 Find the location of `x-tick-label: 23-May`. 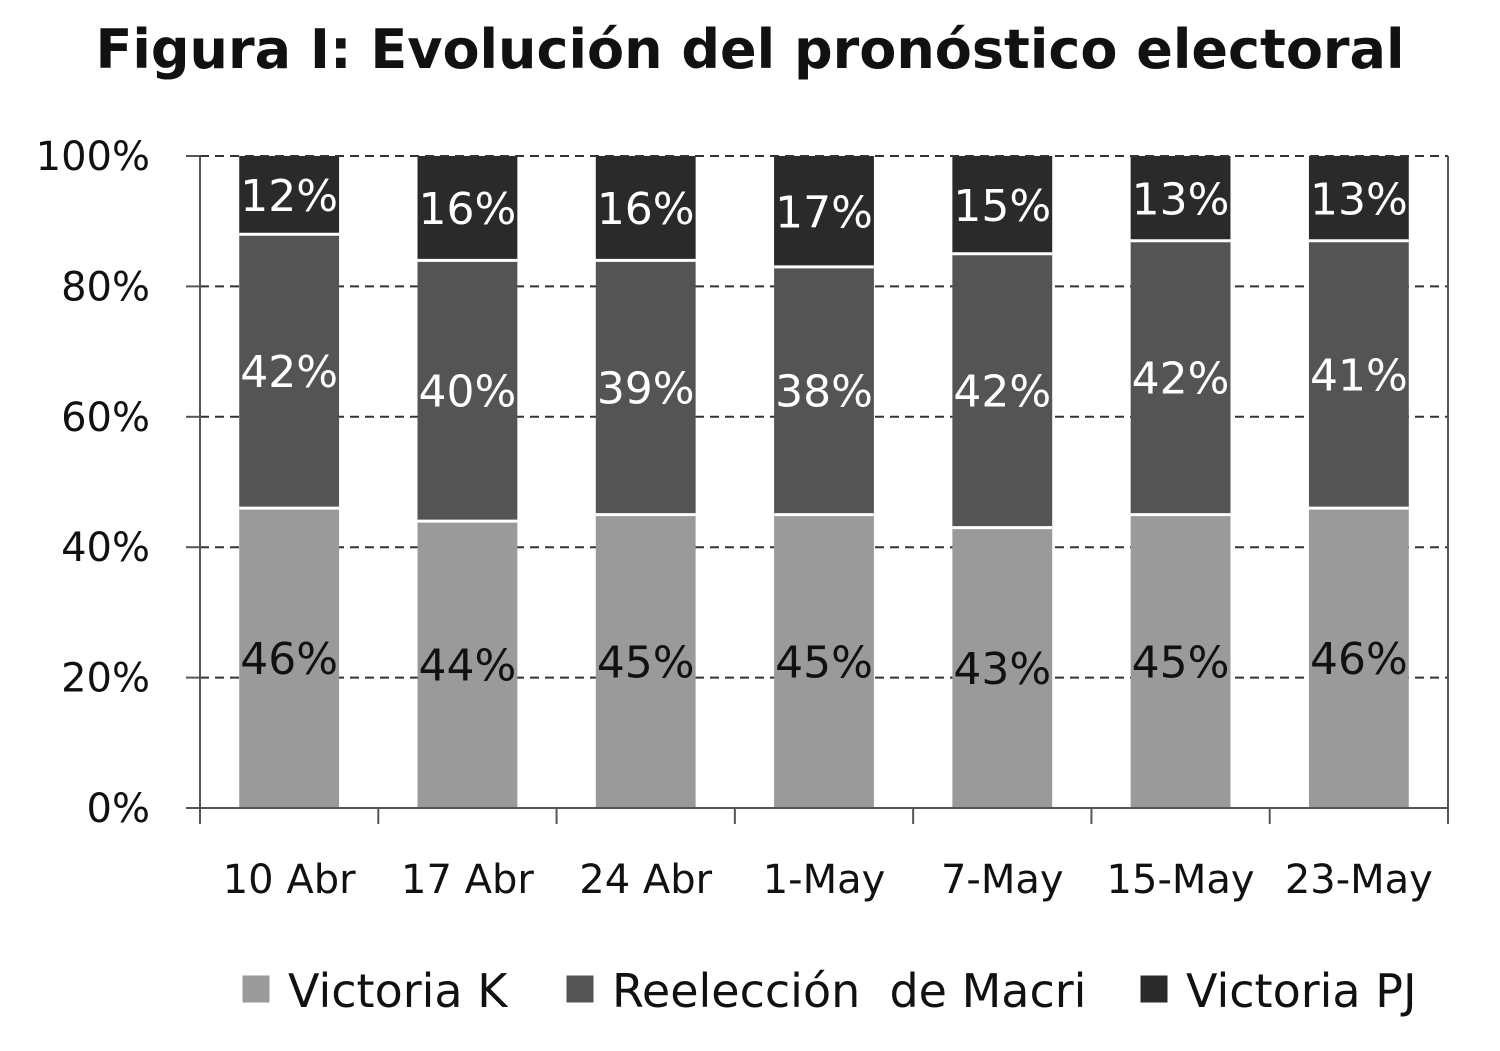

x-tick-label: 23-May is located at coordinates (1359, 880).